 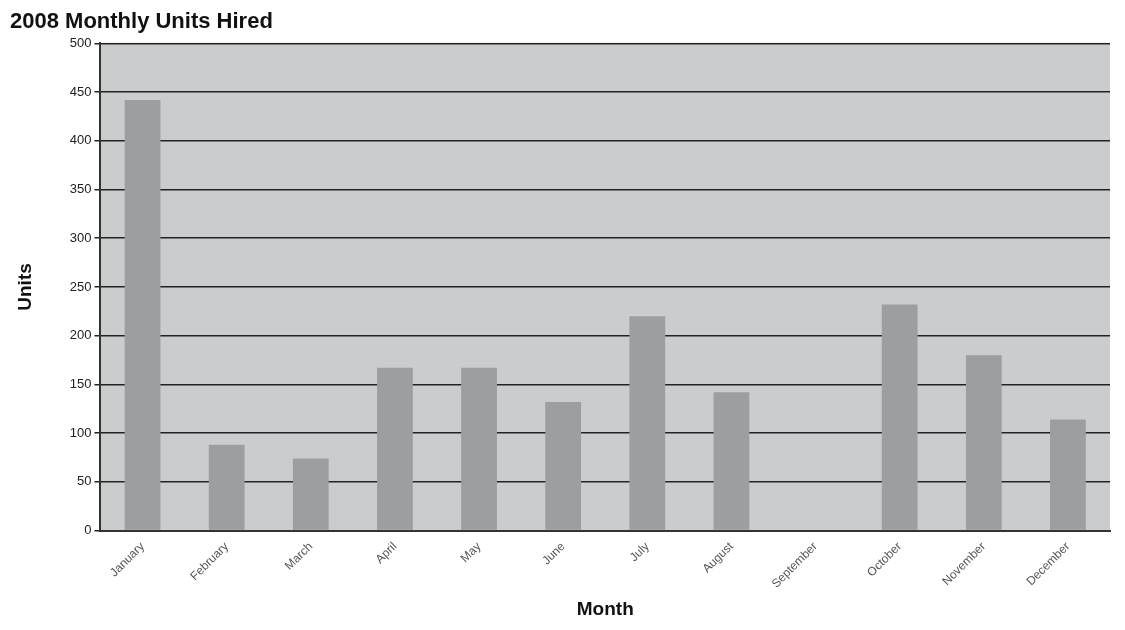 I want to click on x-tick-label: May, so click(x=470, y=552).